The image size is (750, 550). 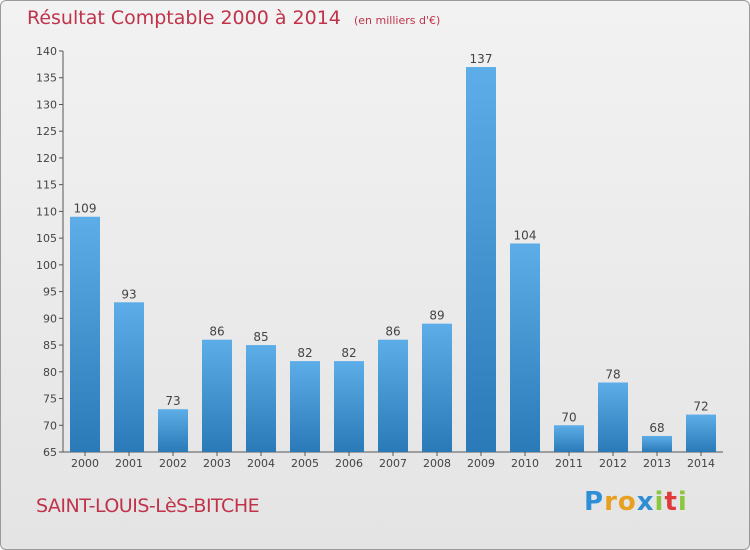 I want to click on y-tick-label: 80, so click(x=50, y=372).